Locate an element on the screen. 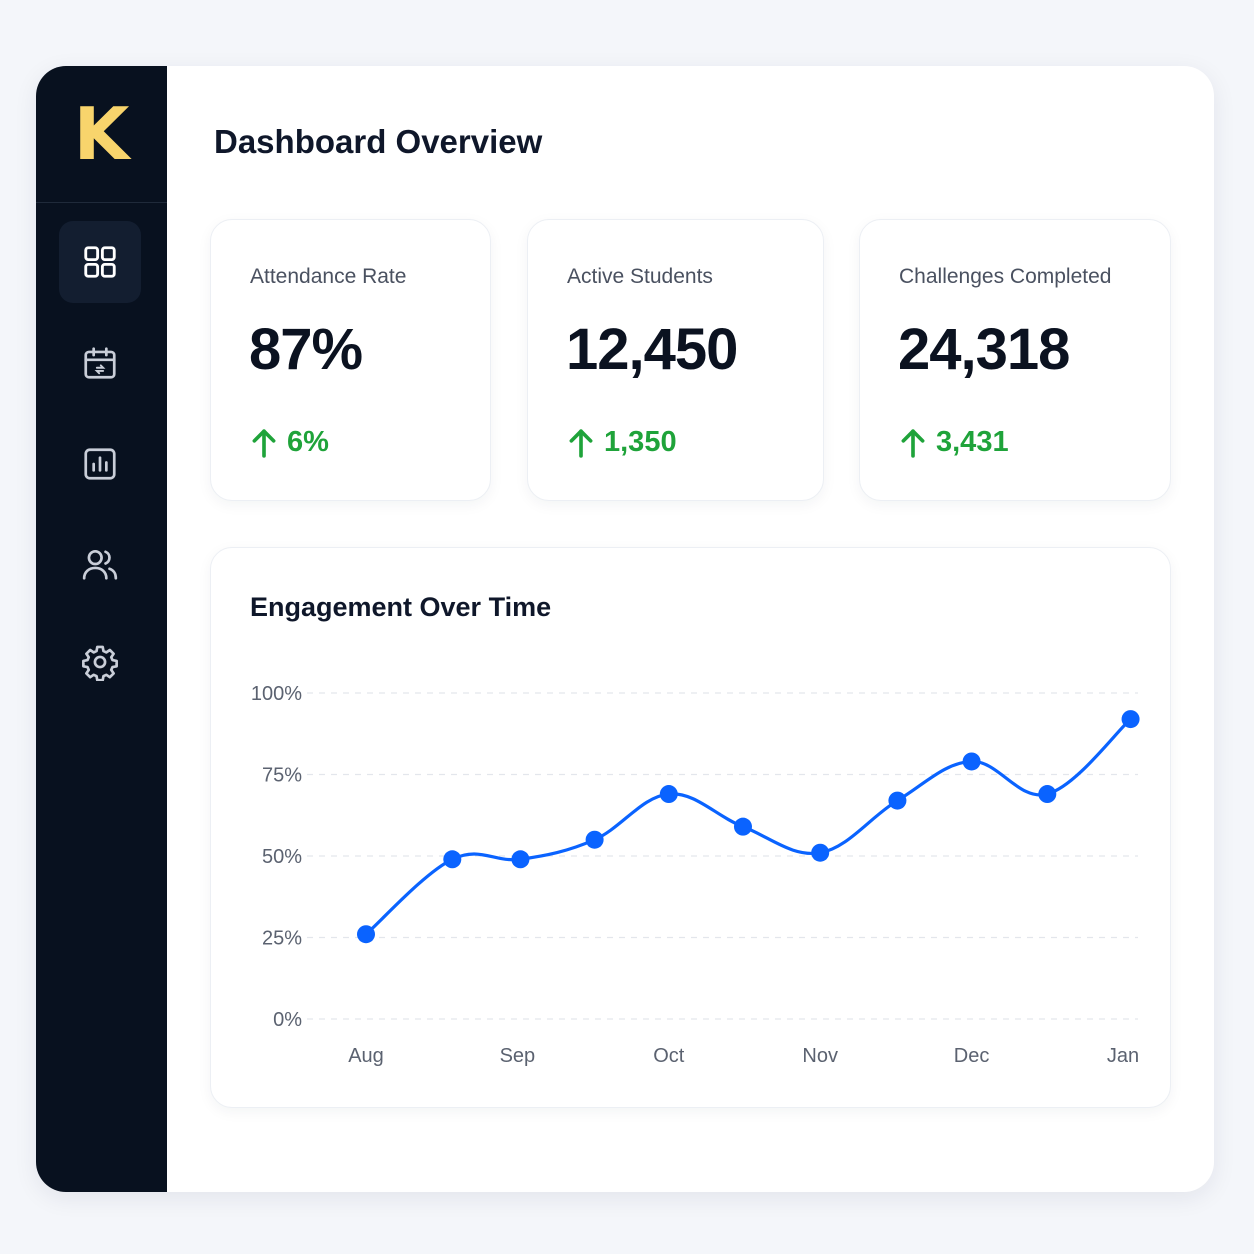  page-title: Dashboard Overview is located at coordinates (378, 141).